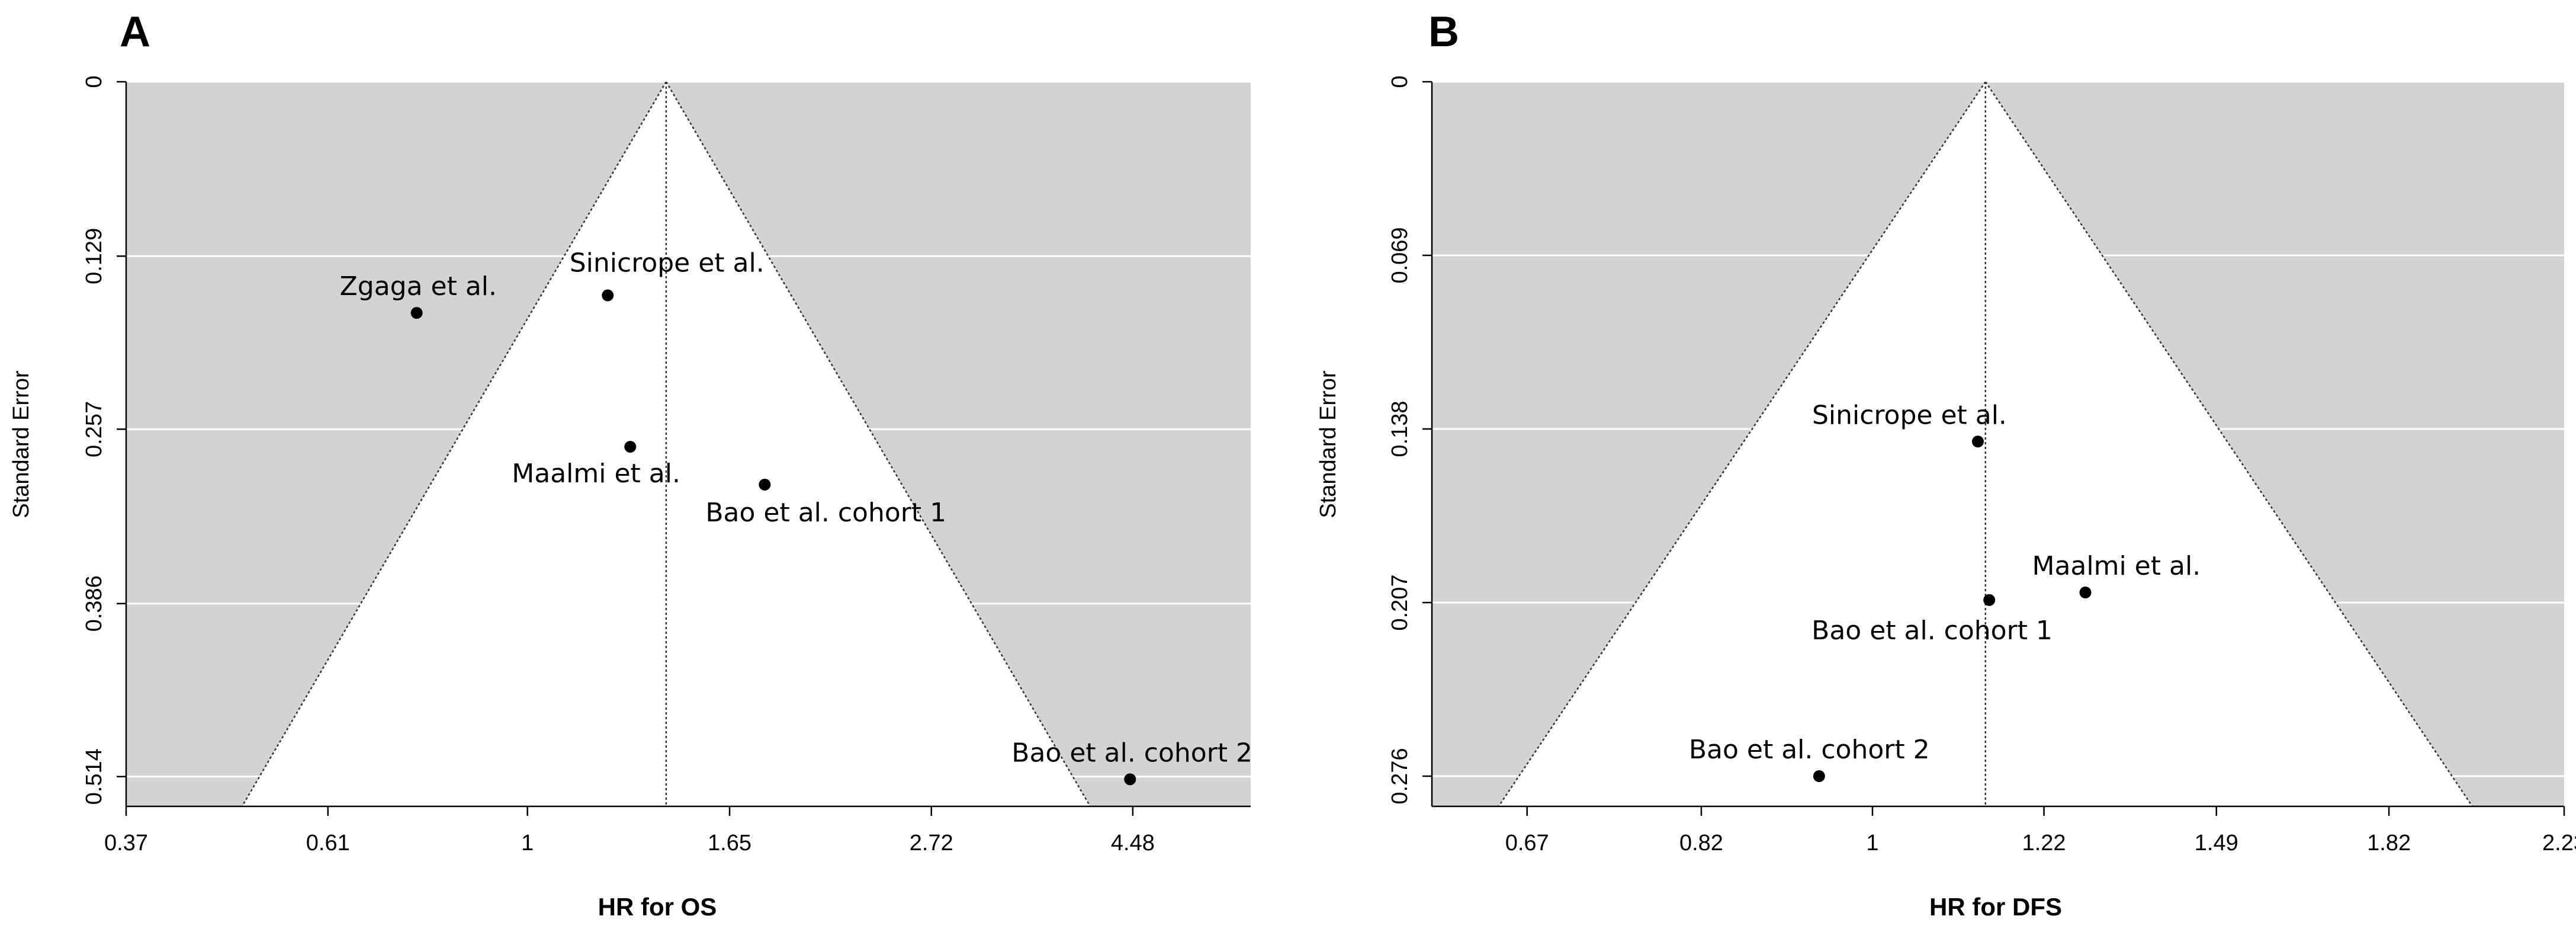  What do you see at coordinates (1400, 602) in the screenshot?
I see `y-tick-label: 0.207` at bounding box center [1400, 602].